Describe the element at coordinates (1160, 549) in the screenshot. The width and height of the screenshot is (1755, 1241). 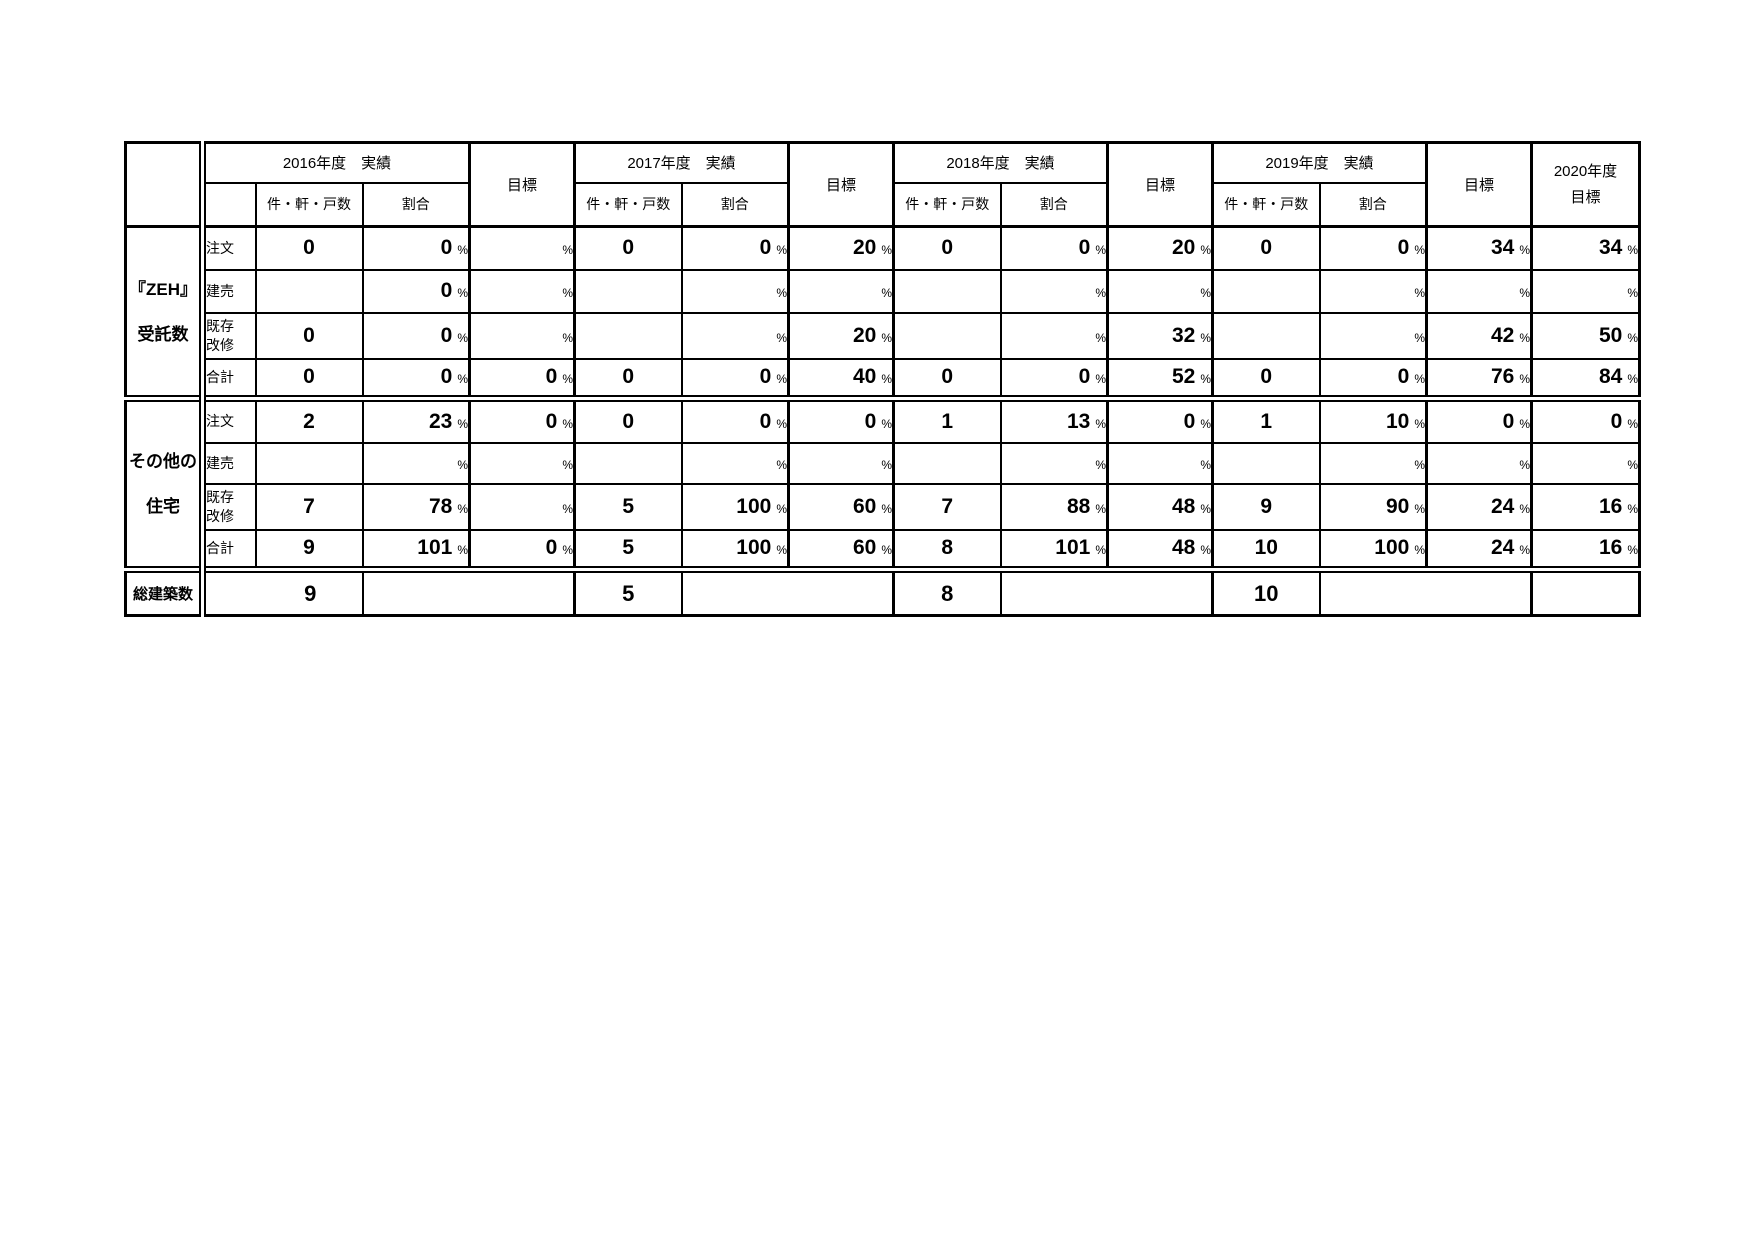
I see `goal-cell: 48%` at that location.